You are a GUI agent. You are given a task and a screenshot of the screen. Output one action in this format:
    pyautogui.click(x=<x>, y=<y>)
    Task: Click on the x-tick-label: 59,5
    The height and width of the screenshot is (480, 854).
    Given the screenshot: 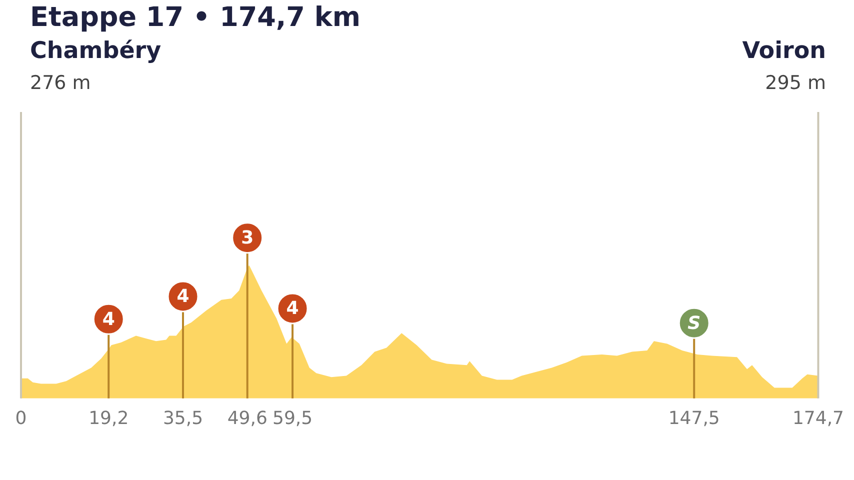 What is the action you would take?
    pyautogui.click(x=292, y=418)
    